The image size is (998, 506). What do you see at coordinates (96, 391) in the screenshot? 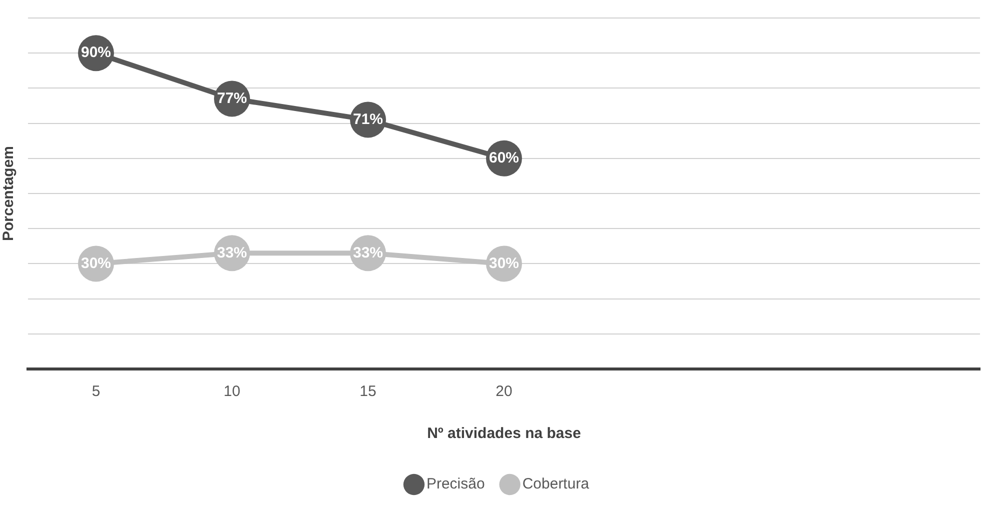
I see `x-tick-label: 5` at bounding box center [96, 391].